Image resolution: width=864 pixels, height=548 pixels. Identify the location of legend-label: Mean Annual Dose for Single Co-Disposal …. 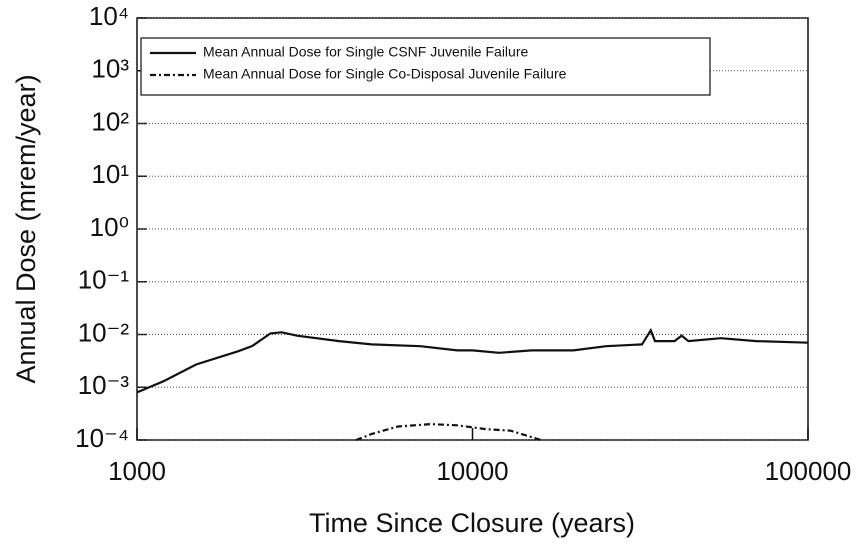
(385, 74).